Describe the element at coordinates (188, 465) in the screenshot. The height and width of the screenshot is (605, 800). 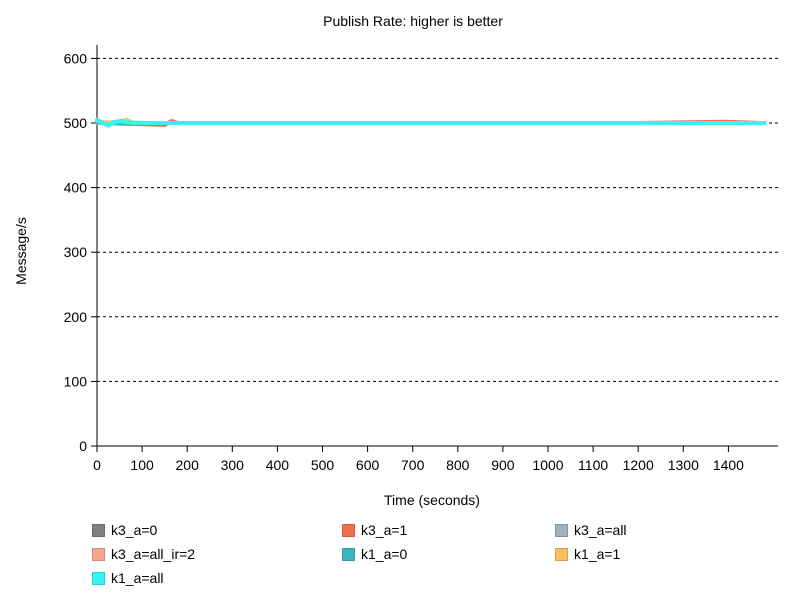
I see `x-tick-label: 200` at that location.